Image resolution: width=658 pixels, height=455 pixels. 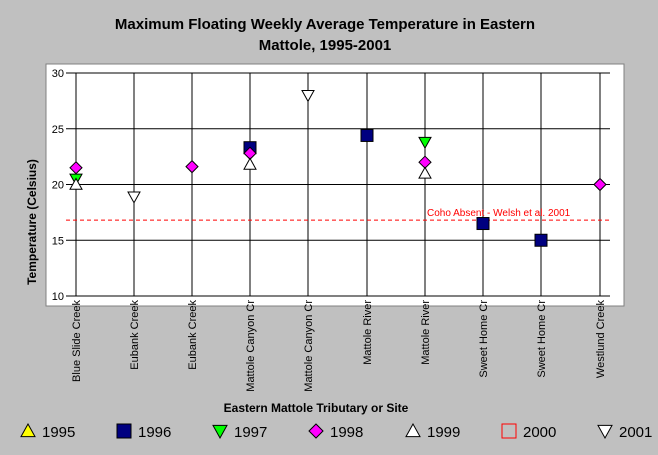 I want to click on legend-item-1998: 1998, so click(x=335, y=432).